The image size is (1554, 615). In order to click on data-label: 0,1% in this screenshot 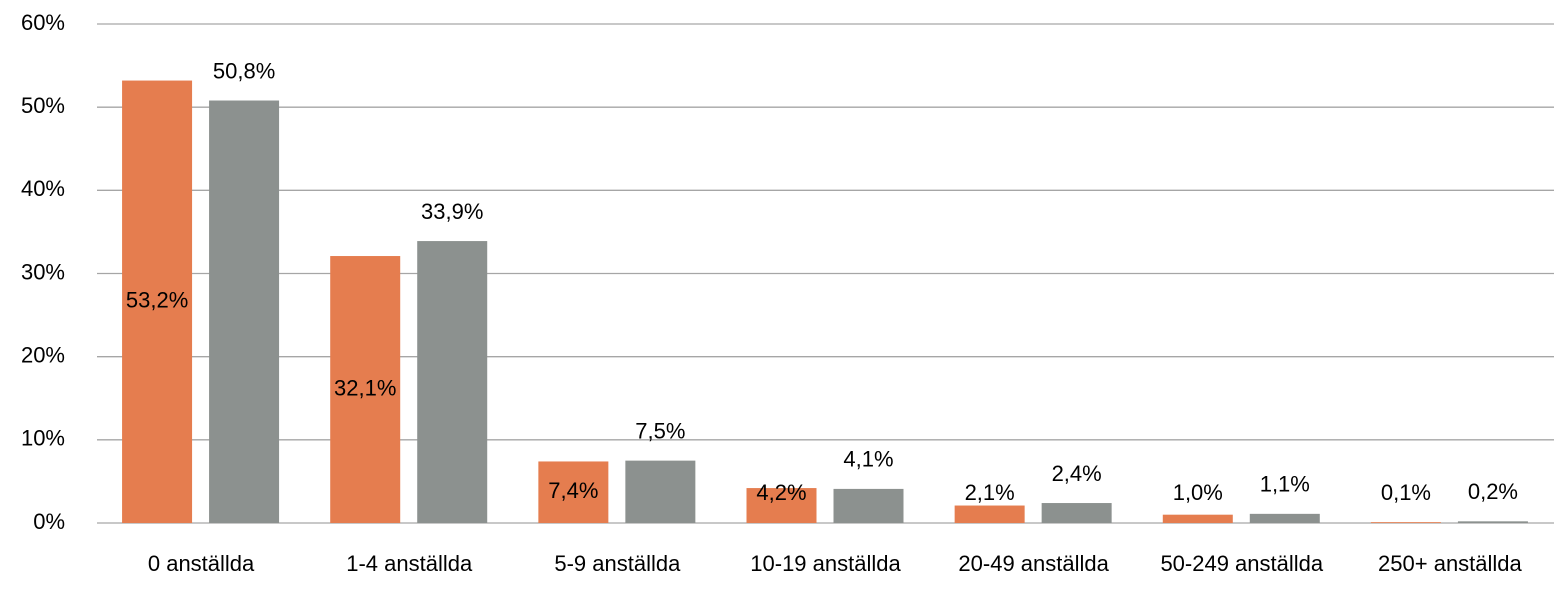, I will do `click(1406, 492)`.